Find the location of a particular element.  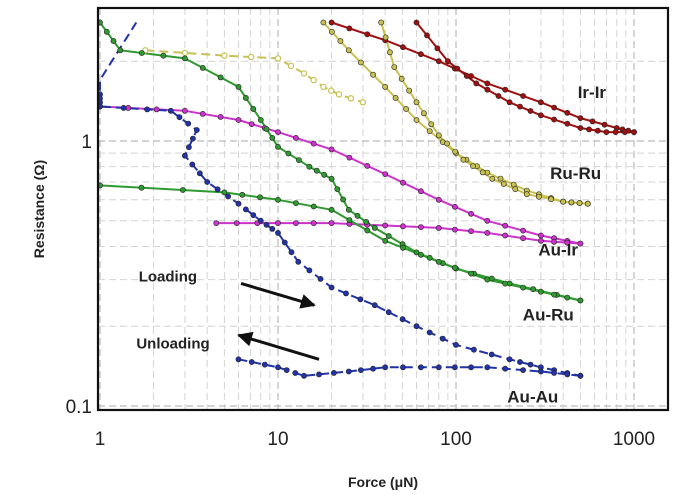

x-tick-label: 1 is located at coordinates (100, 439).